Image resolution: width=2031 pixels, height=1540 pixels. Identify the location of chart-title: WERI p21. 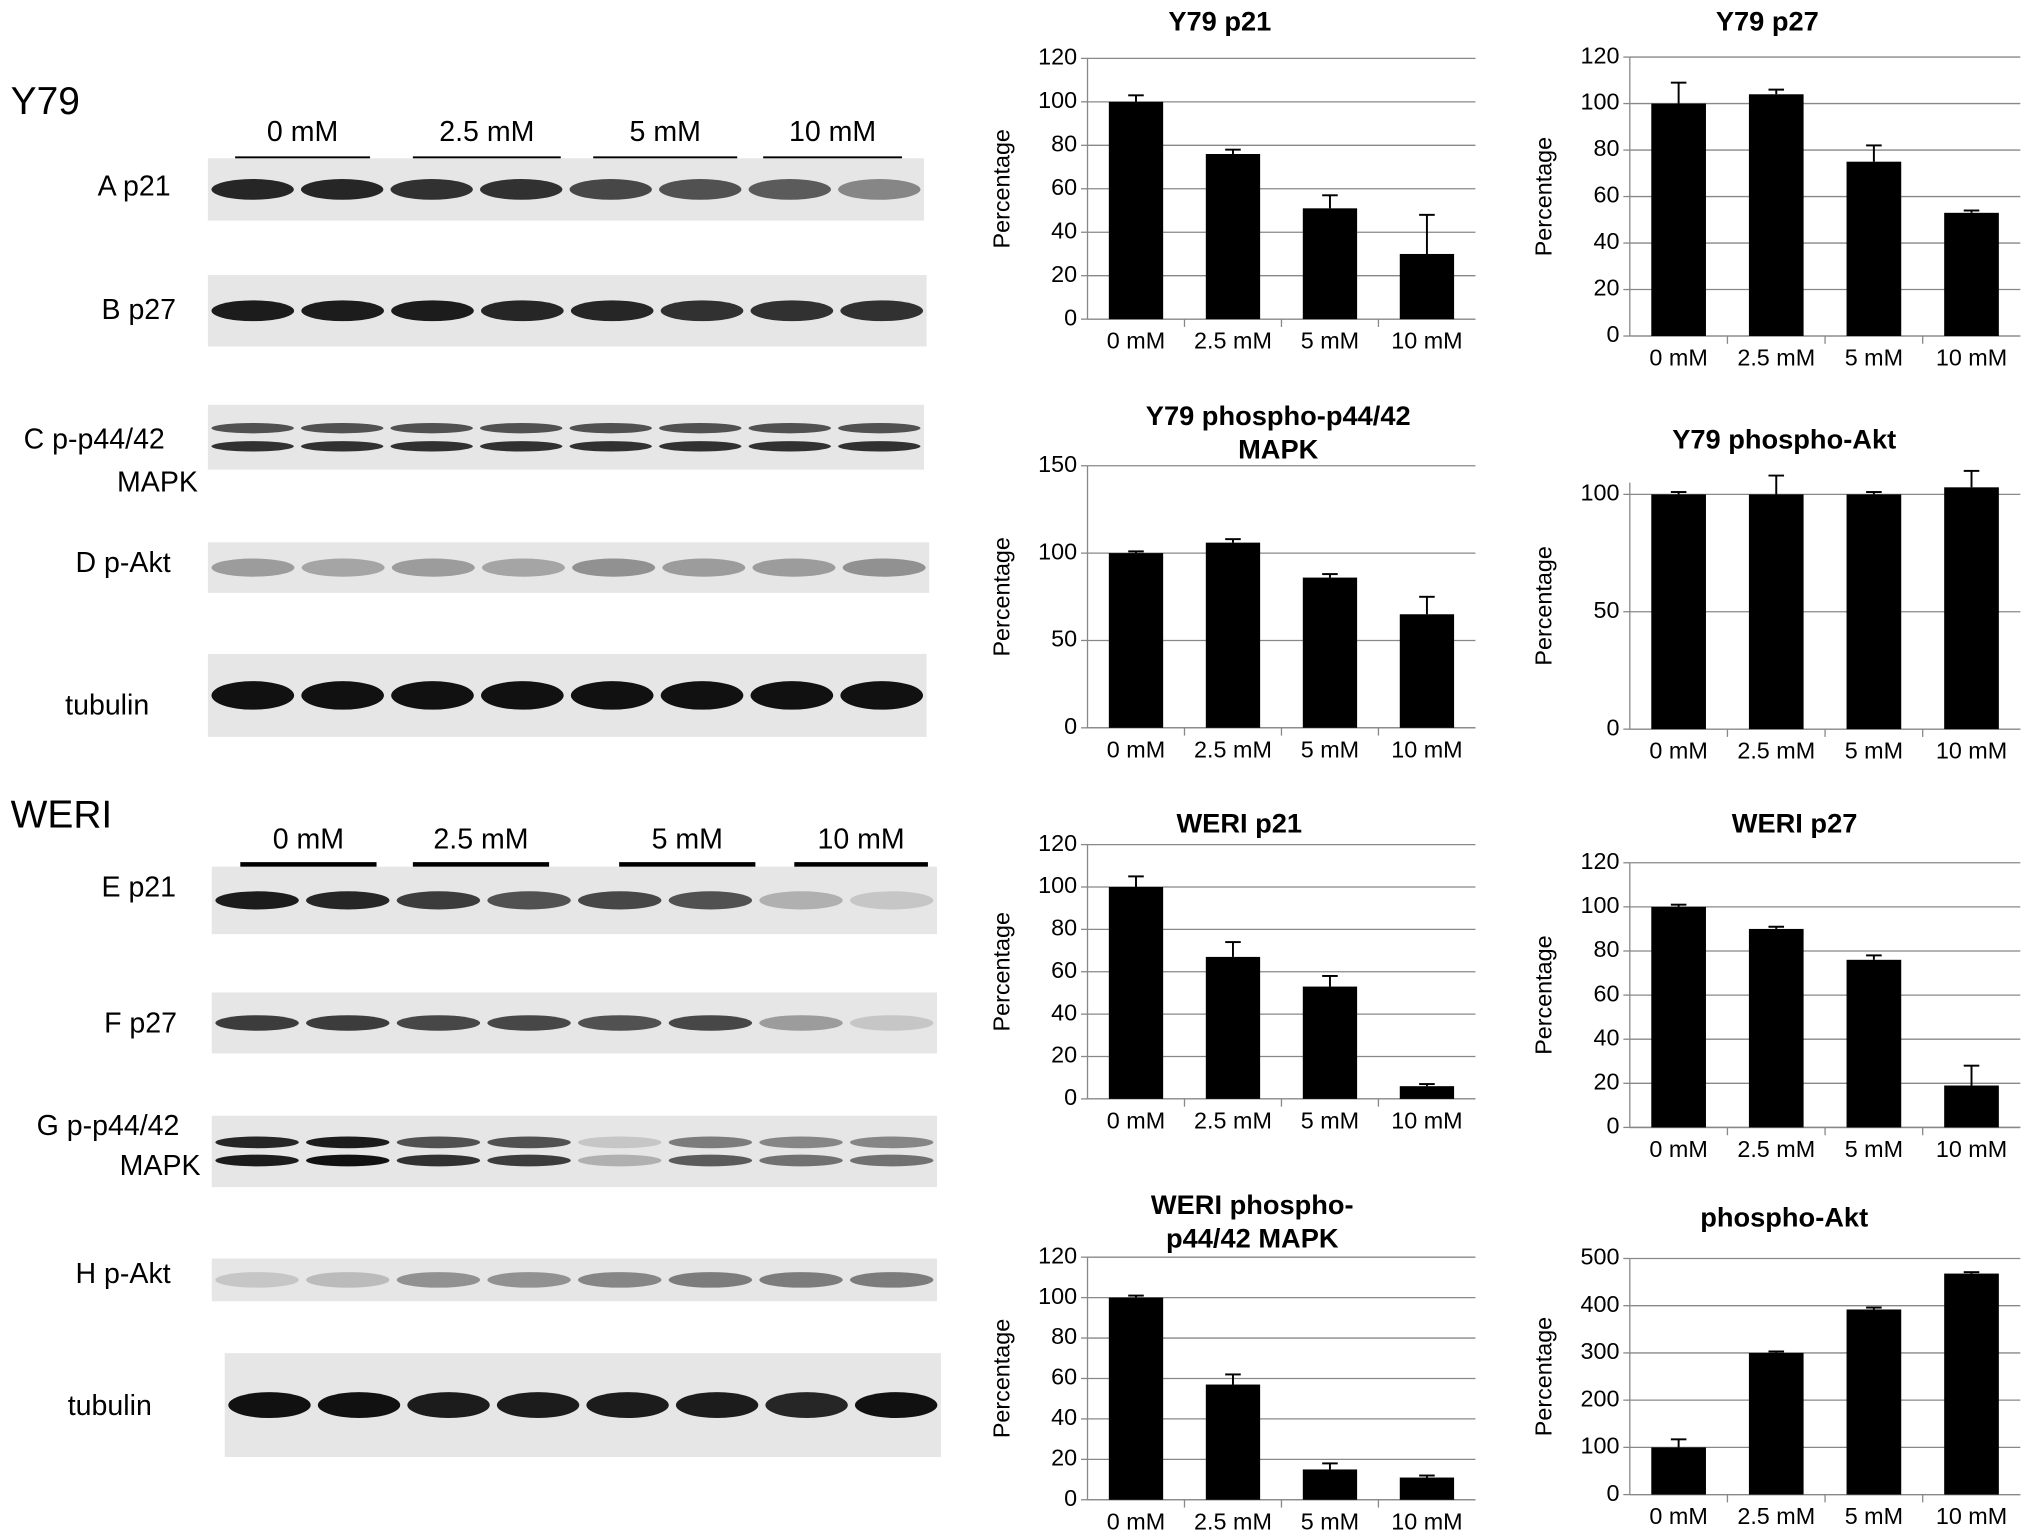
(1239, 822).